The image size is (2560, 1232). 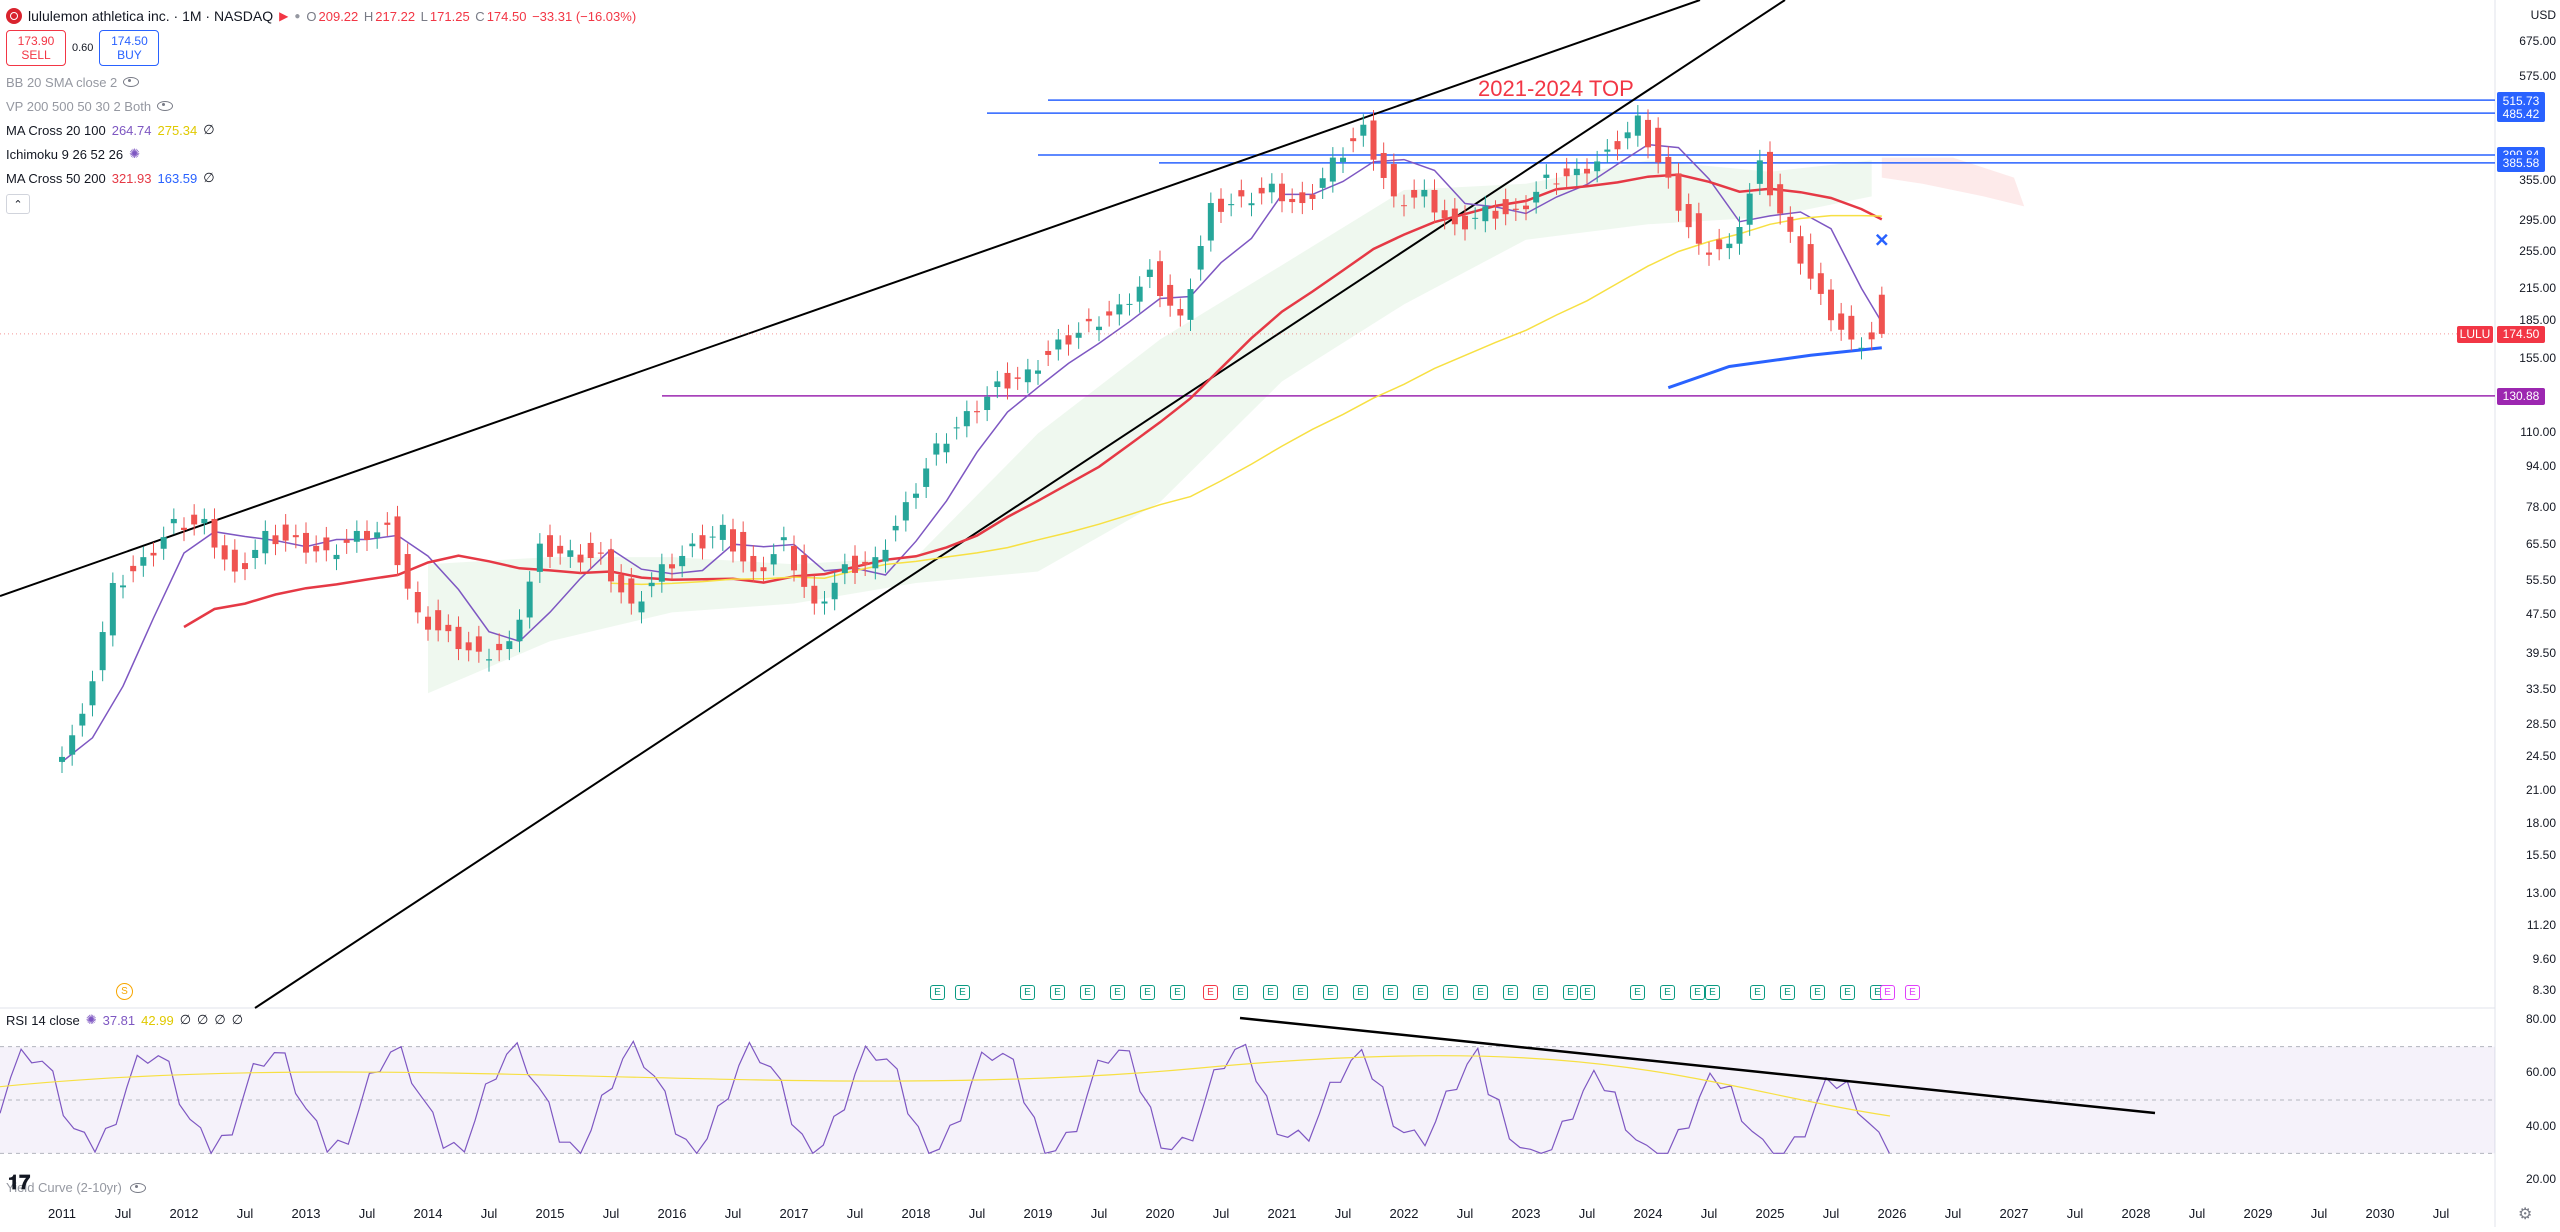 What do you see at coordinates (2543, 15) in the screenshot?
I see `currency-label: USD` at bounding box center [2543, 15].